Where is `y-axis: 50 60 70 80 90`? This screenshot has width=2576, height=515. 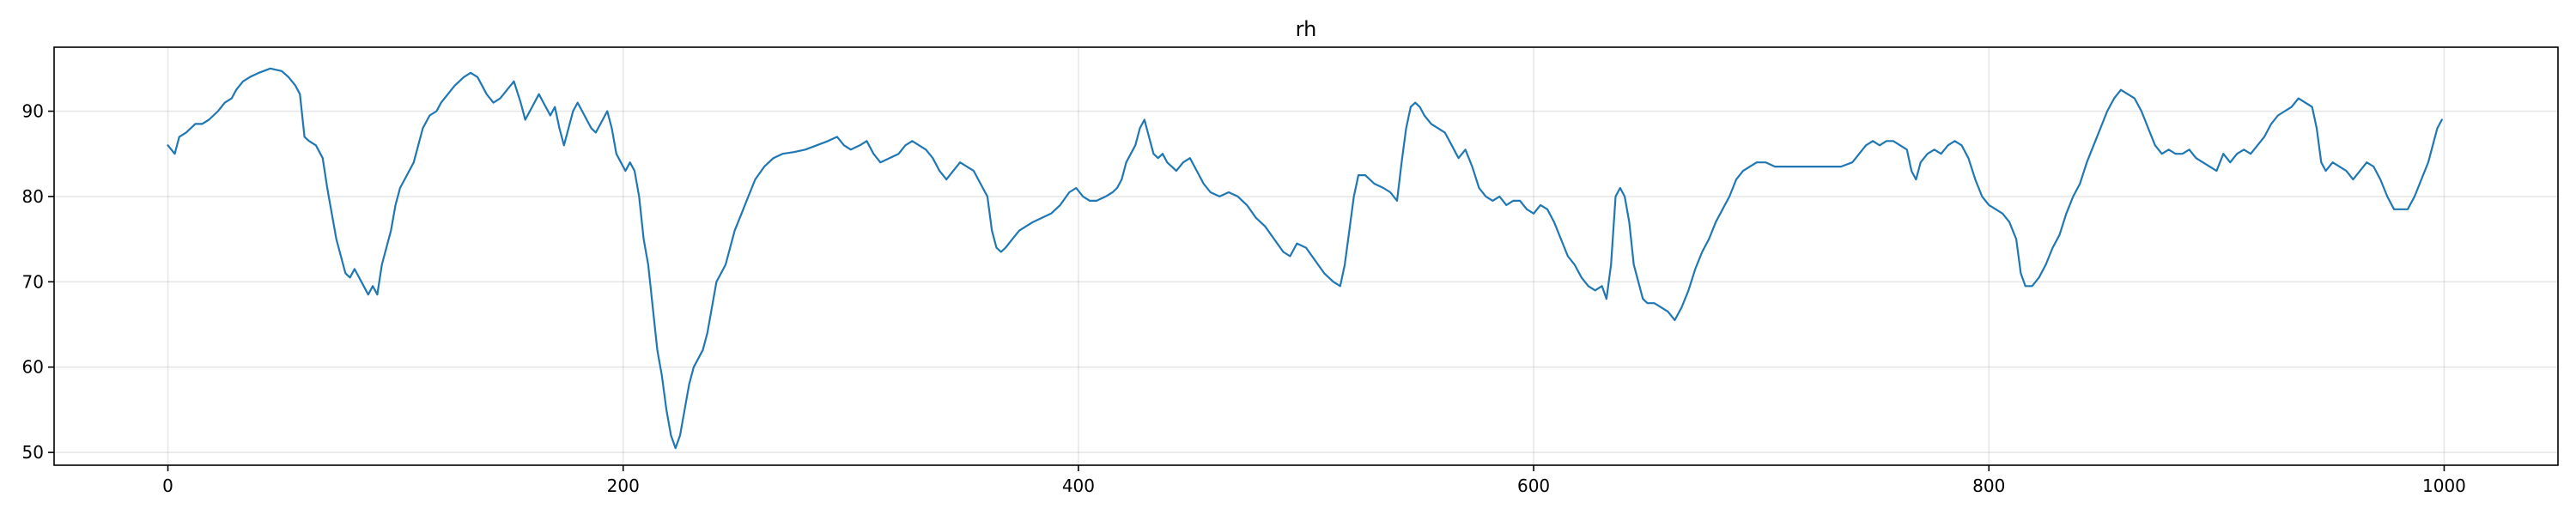
y-axis: 50 60 70 80 90 is located at coordinates (38, 282).